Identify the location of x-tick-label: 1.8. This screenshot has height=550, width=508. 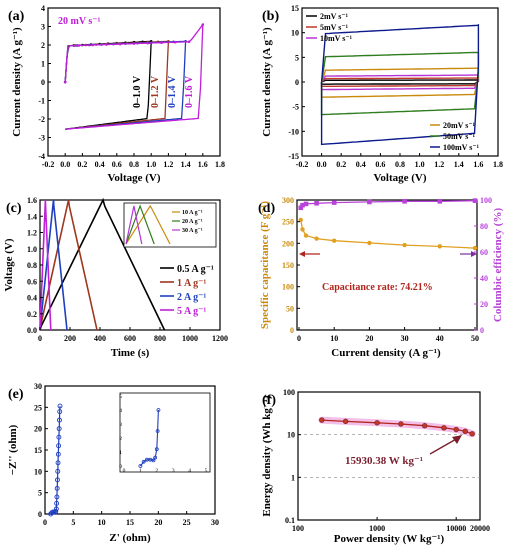
(220, 164).